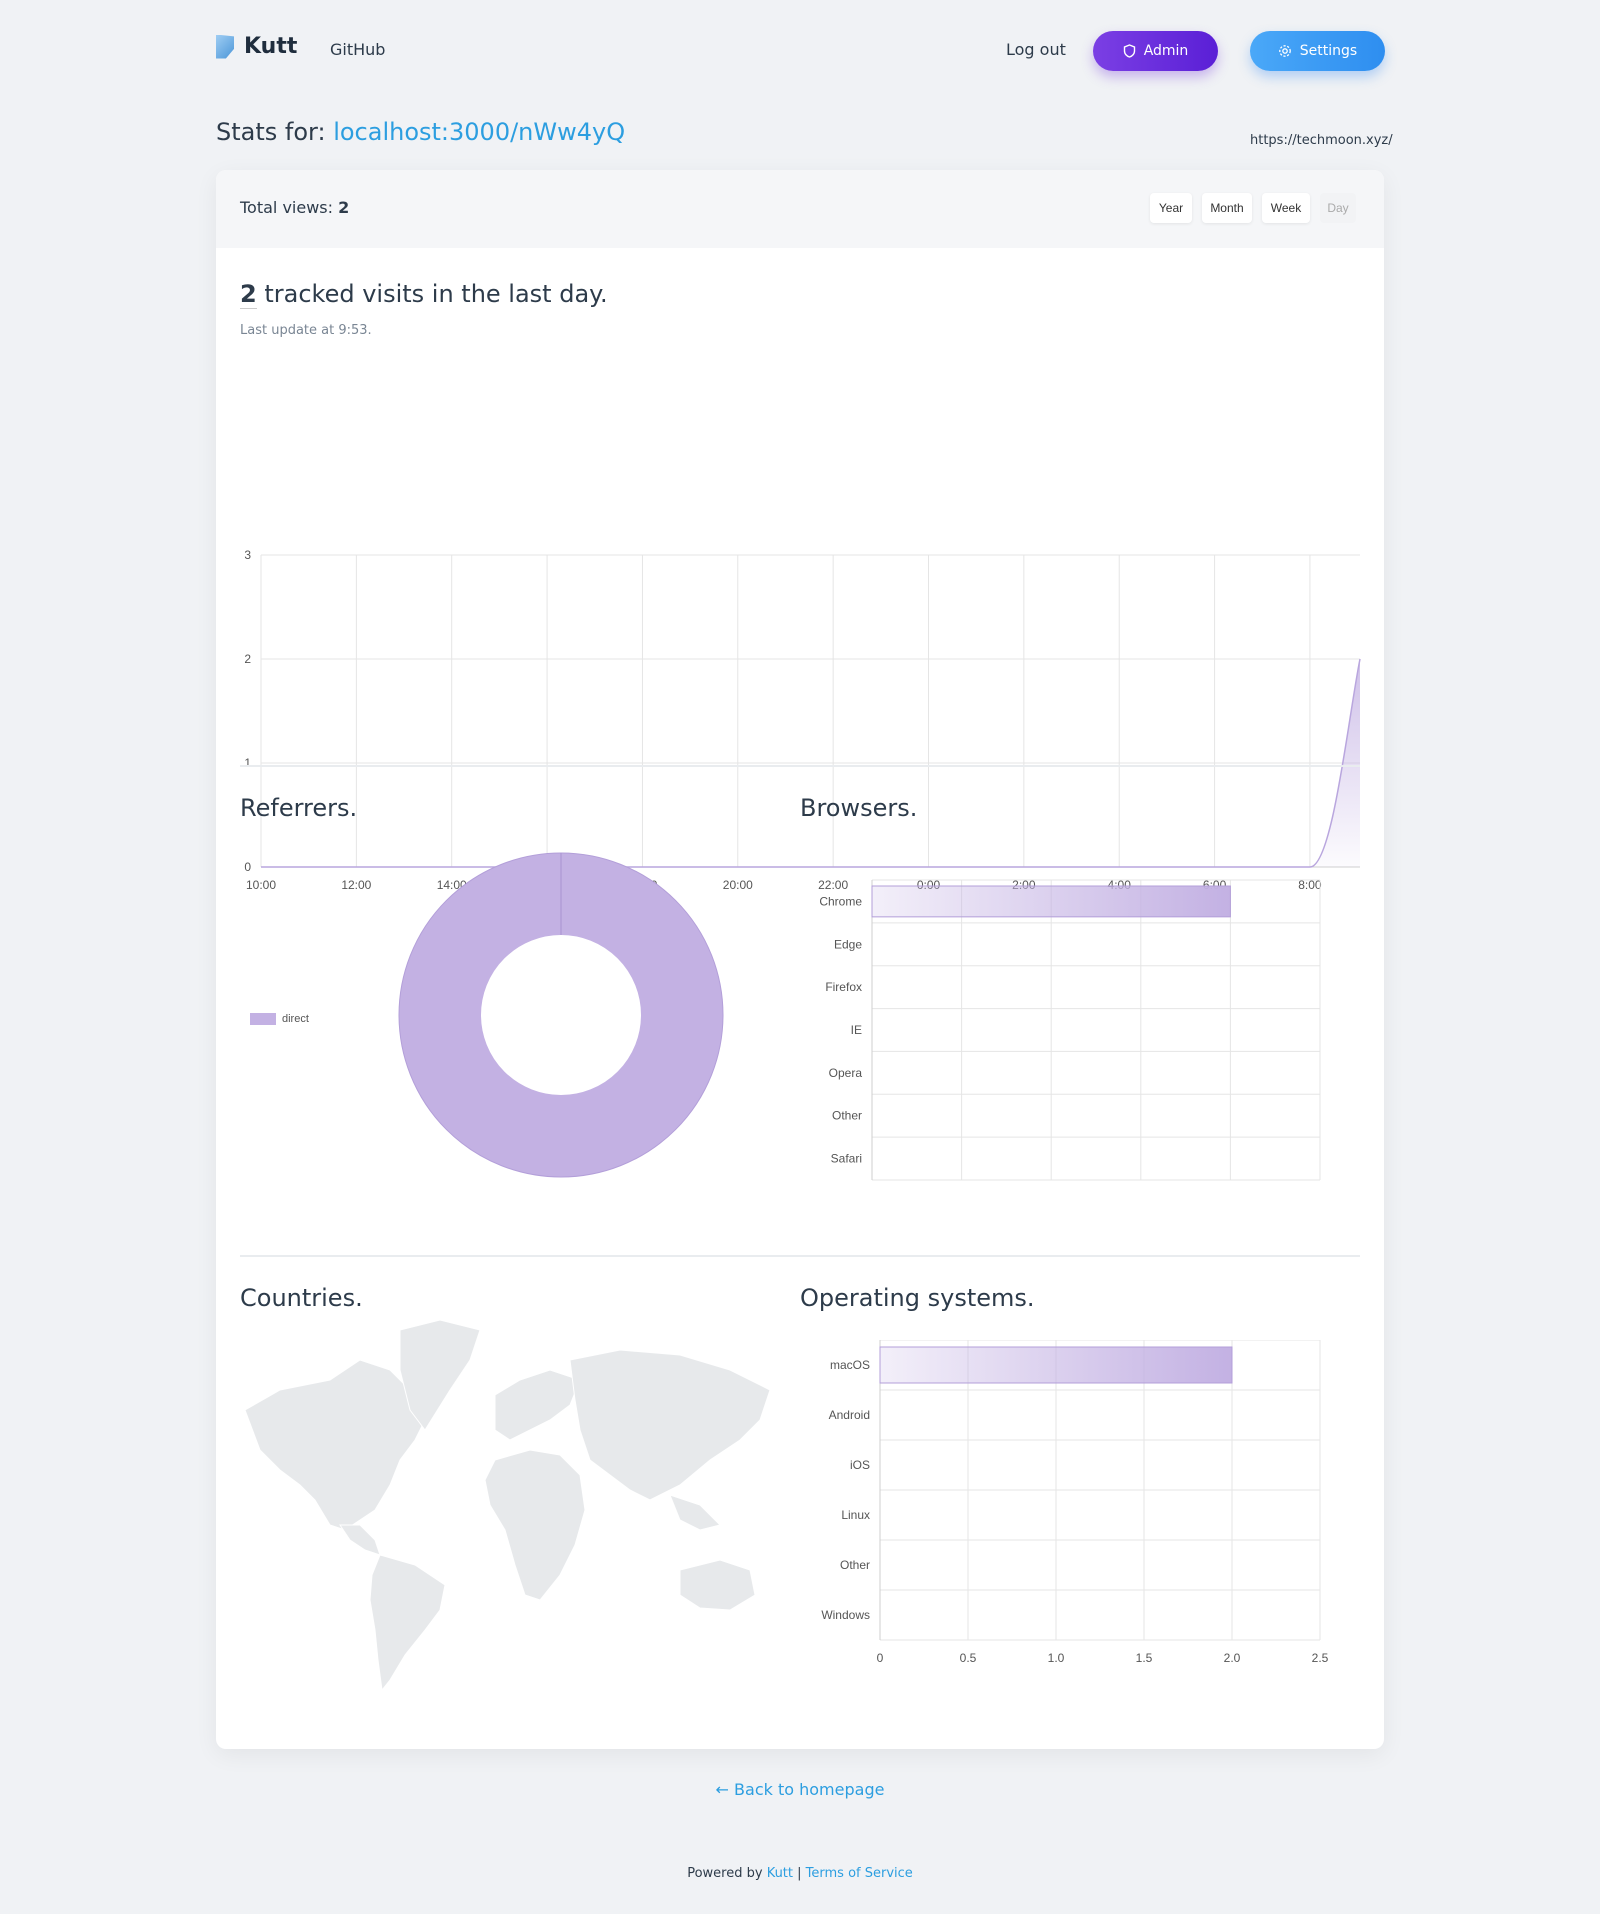 The height and width of the screenshot is (1914, 1600). I want to click on legend-swatch, so click(263, 1019).